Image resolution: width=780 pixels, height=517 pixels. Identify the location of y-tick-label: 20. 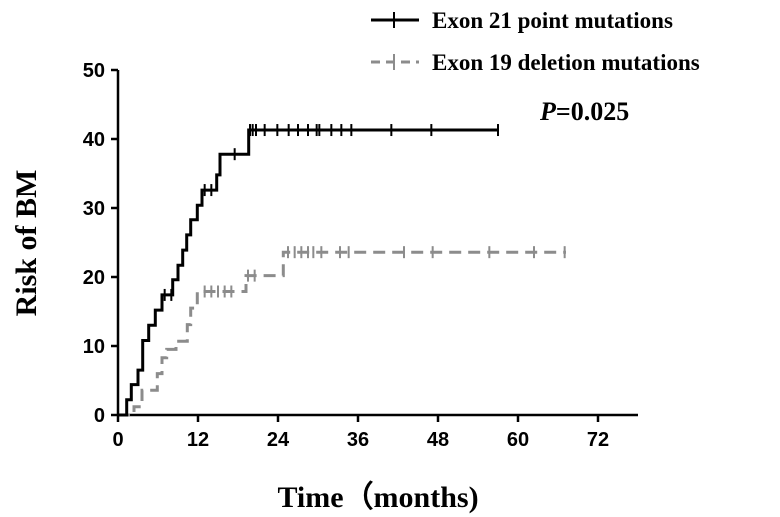
(94, 278).